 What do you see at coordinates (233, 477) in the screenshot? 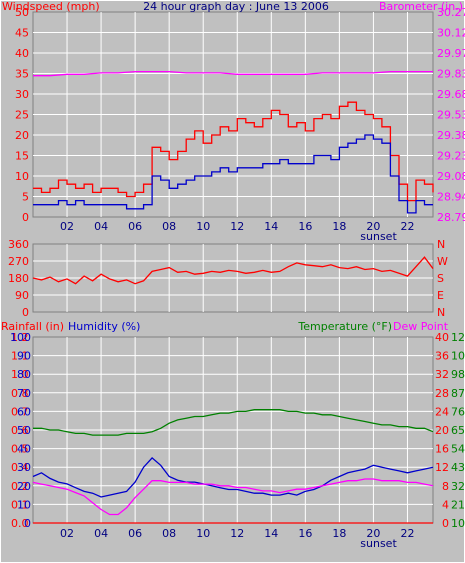
I see `humidity-line` at bounding box center [233, 477].